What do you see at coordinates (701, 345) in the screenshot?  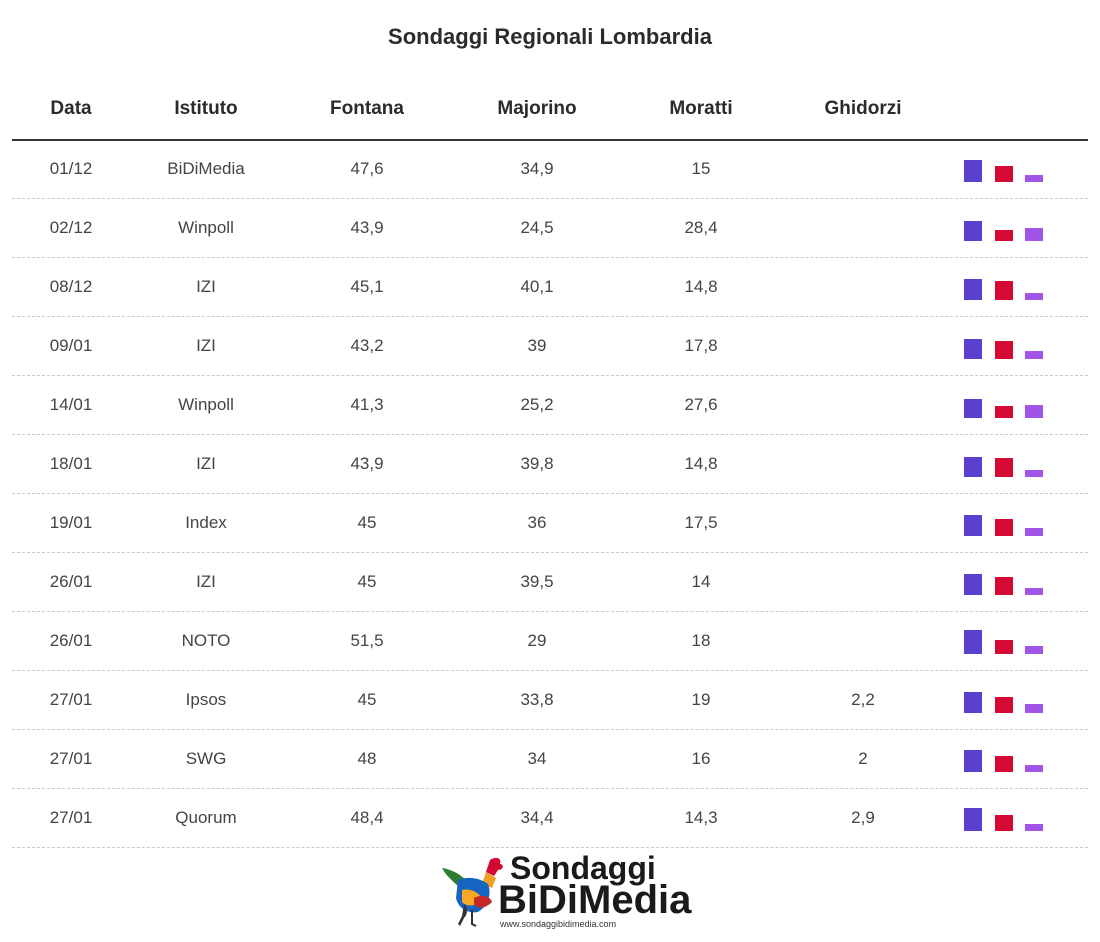 I see `cell-moratti: 17,8` at bounding box center [701, 345].